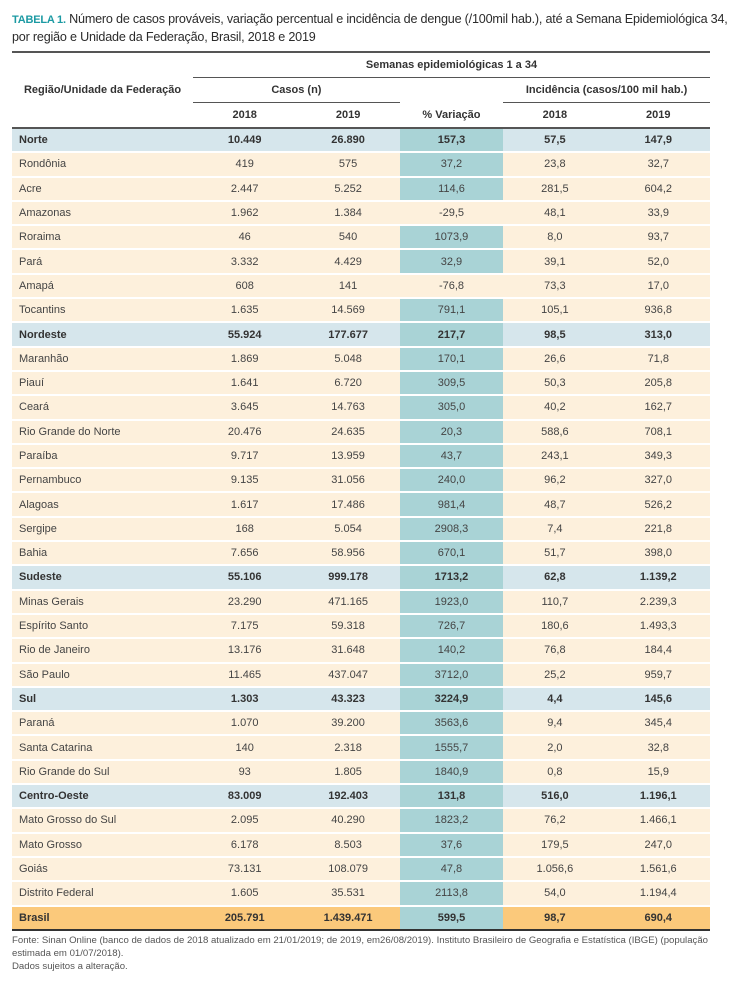 The image size is (750, 999). Describe the element at coordinates (451, 213) in the screenshot. I see `cell-variation: -29,5` at that location.